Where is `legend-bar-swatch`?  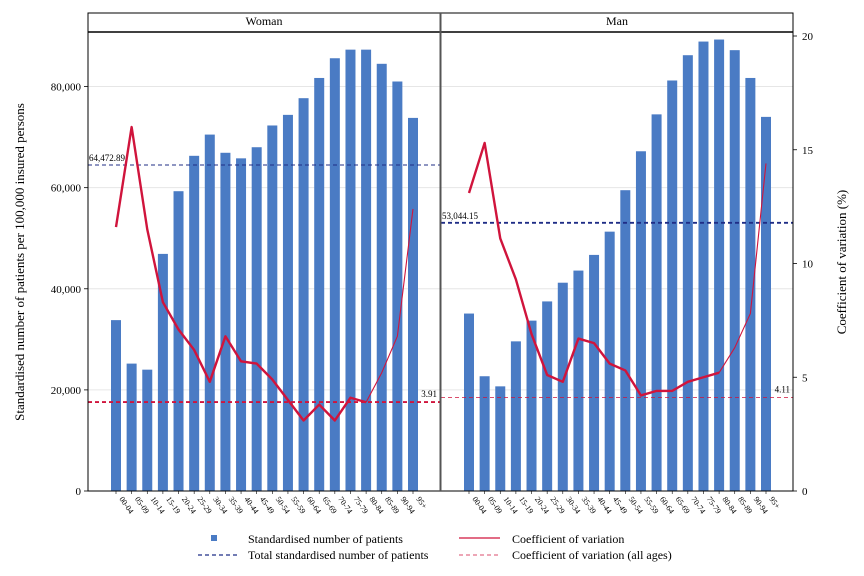
legend-bar-swatch is located at coordinates (214, 538).